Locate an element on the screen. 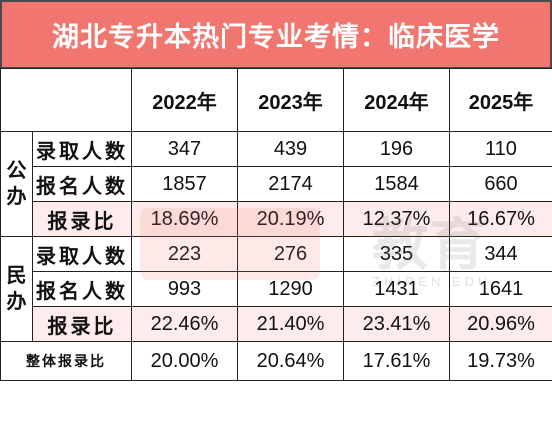  value-cell: 22.46% is located at coordinates (184, 324).